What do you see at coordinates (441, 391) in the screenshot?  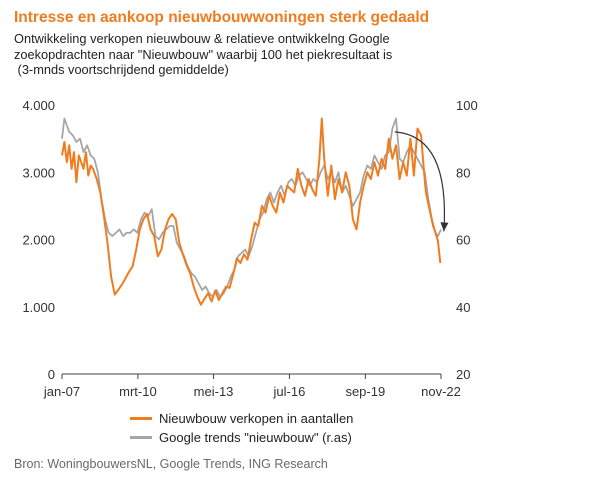 I see `x-tick-label: nov-22` at bounding box center [441, 391].